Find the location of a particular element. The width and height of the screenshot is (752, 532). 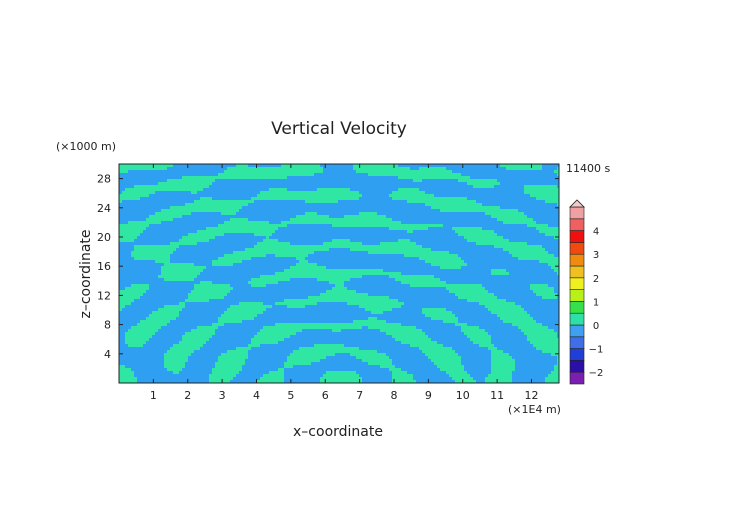

x-tick-label: 7 is located at coordinates (359, 395).